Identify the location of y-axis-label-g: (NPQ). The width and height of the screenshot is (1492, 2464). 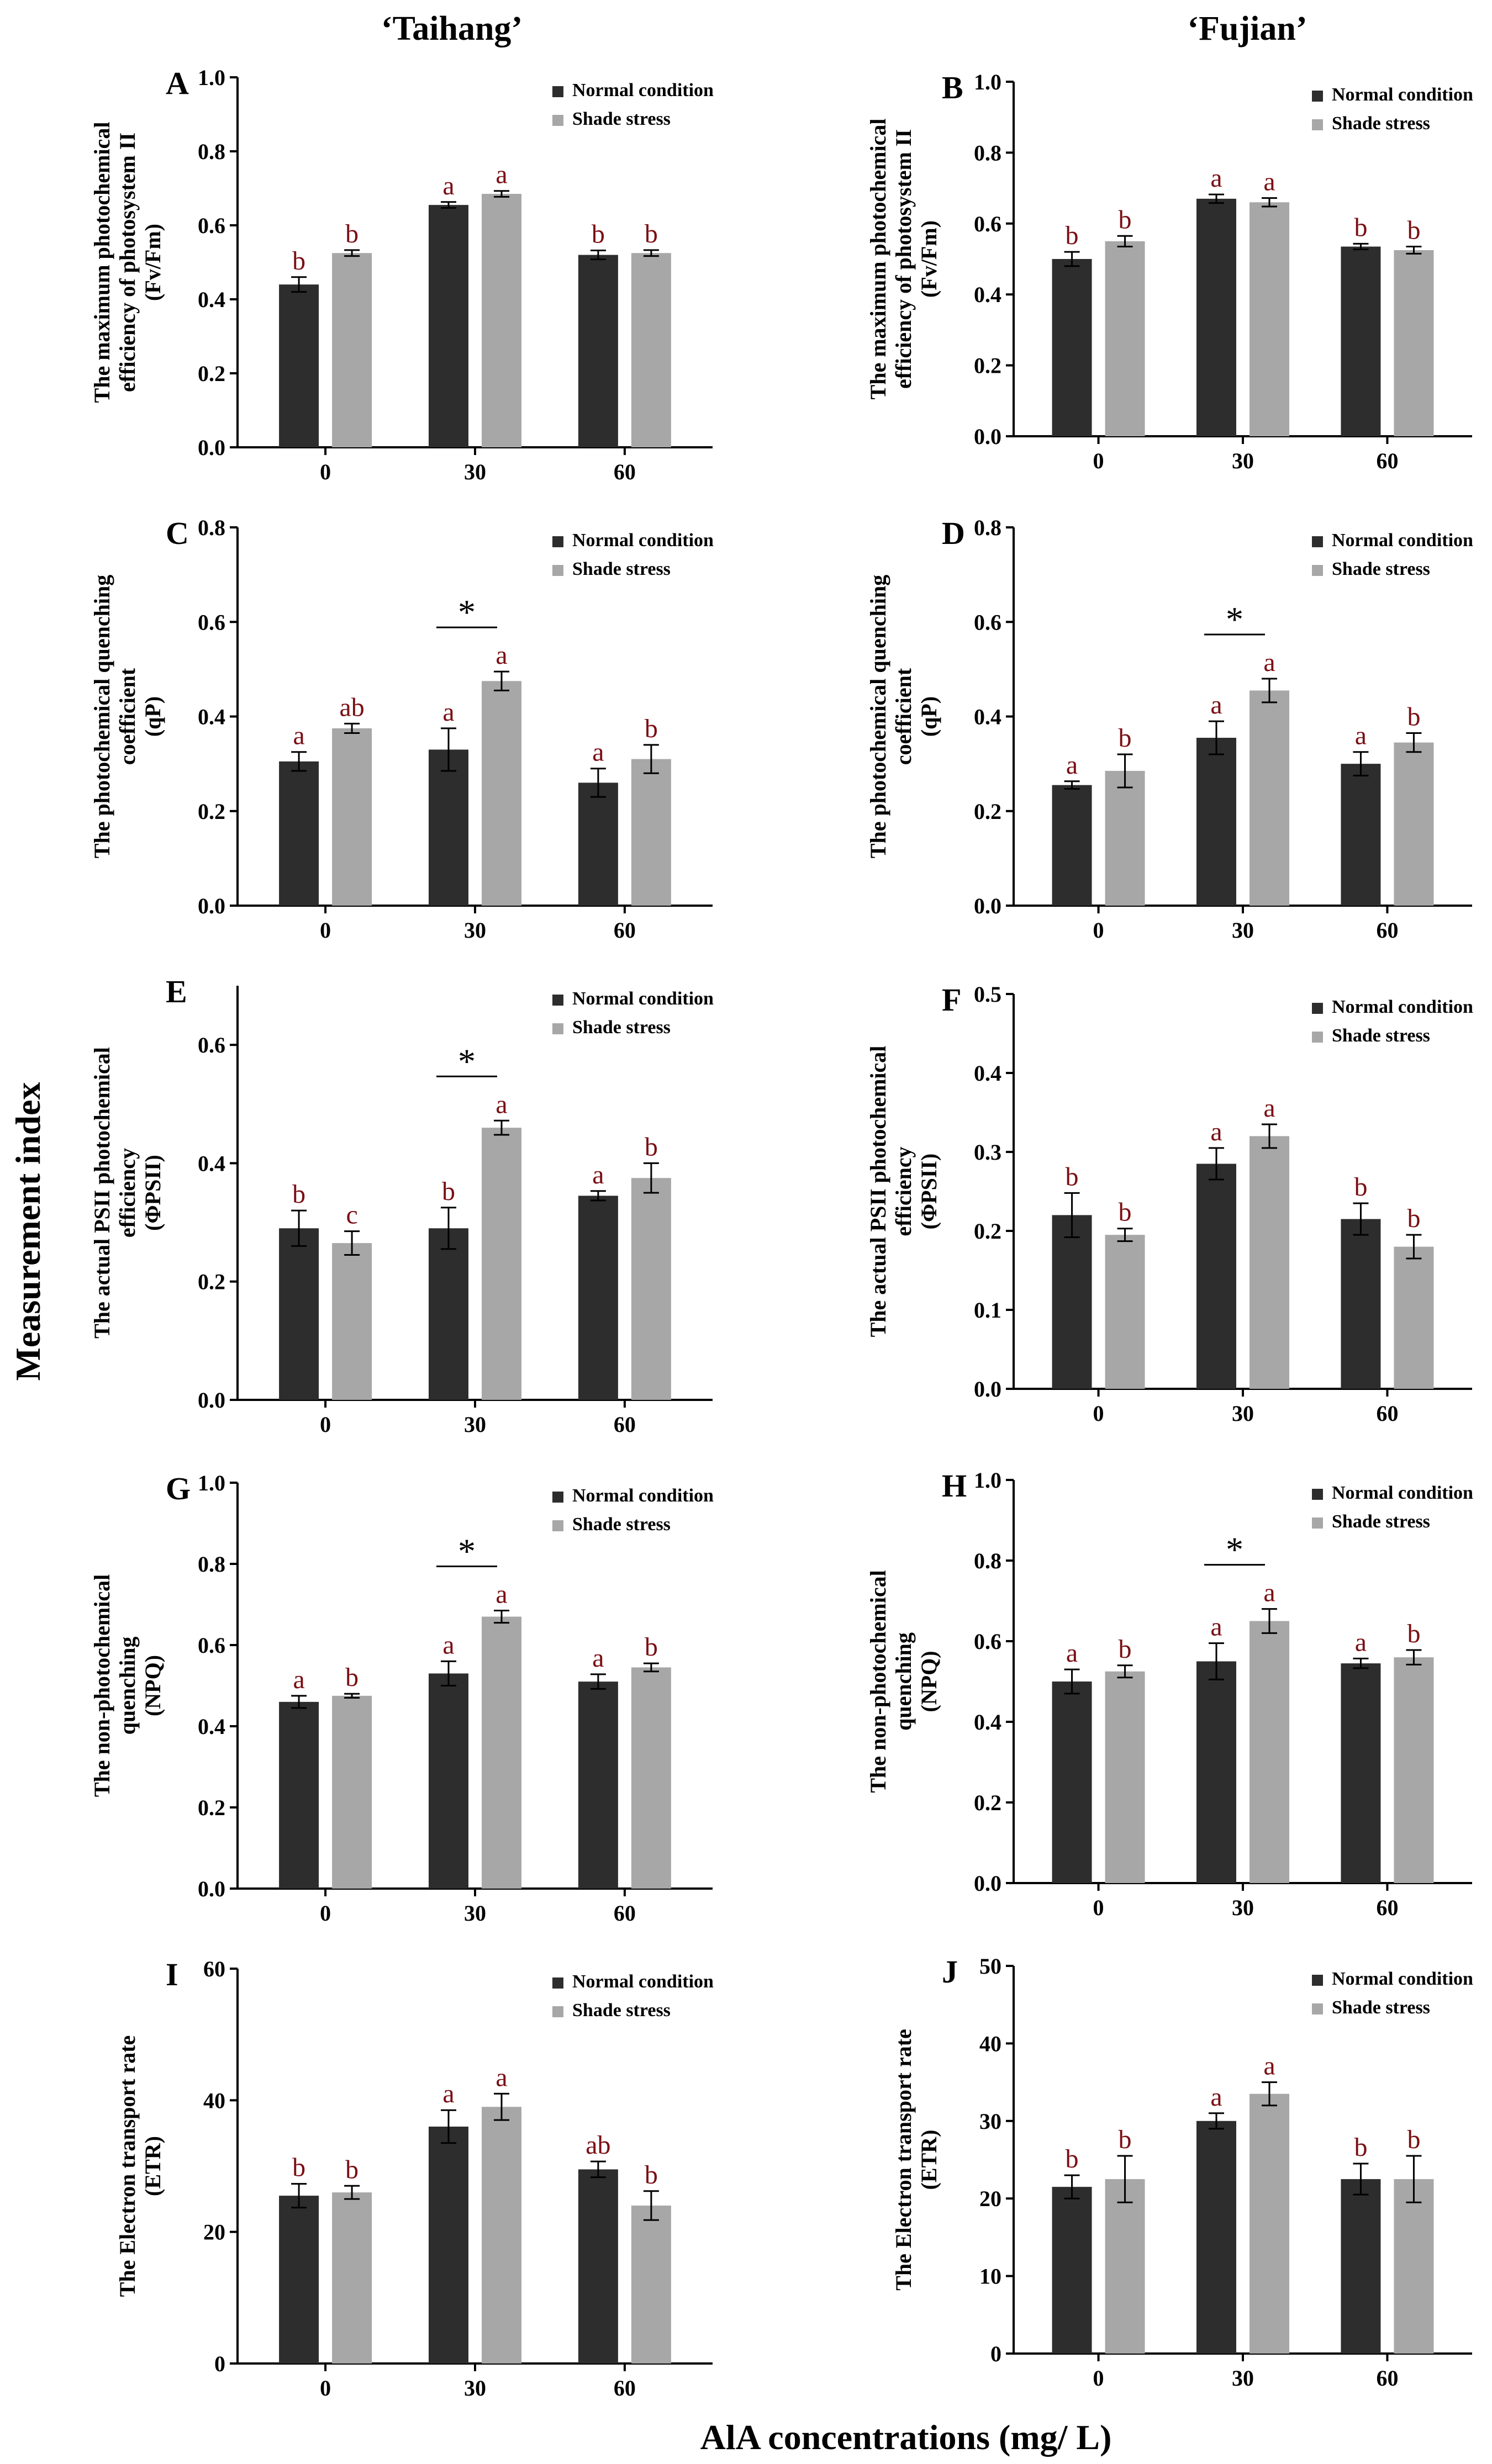
(153, 1685).